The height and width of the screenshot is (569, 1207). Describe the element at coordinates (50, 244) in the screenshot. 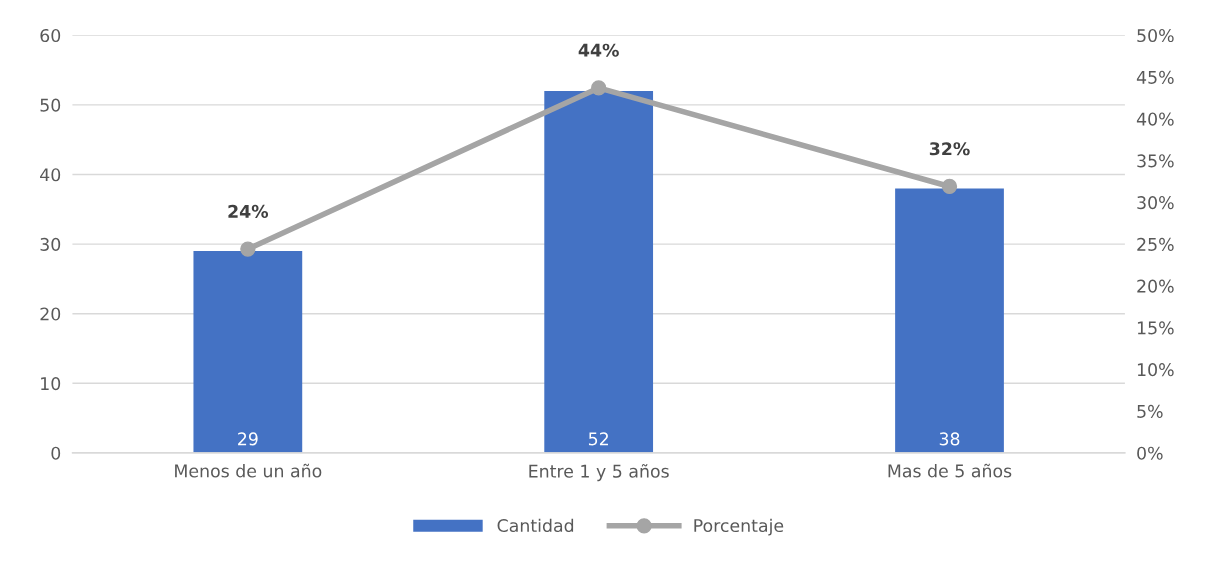

I see `y-tick-label: 30` at that location.